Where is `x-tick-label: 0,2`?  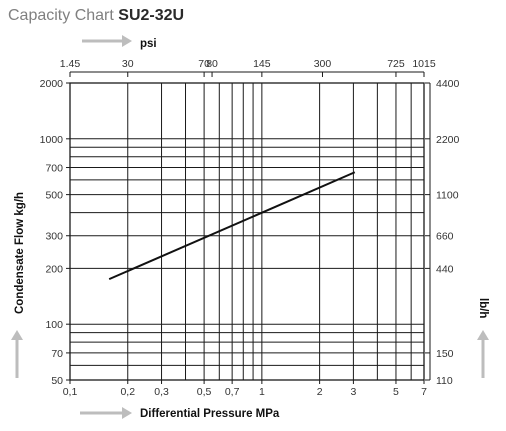 x-tick-label: 0,2 is located at coordinates (127, 392).